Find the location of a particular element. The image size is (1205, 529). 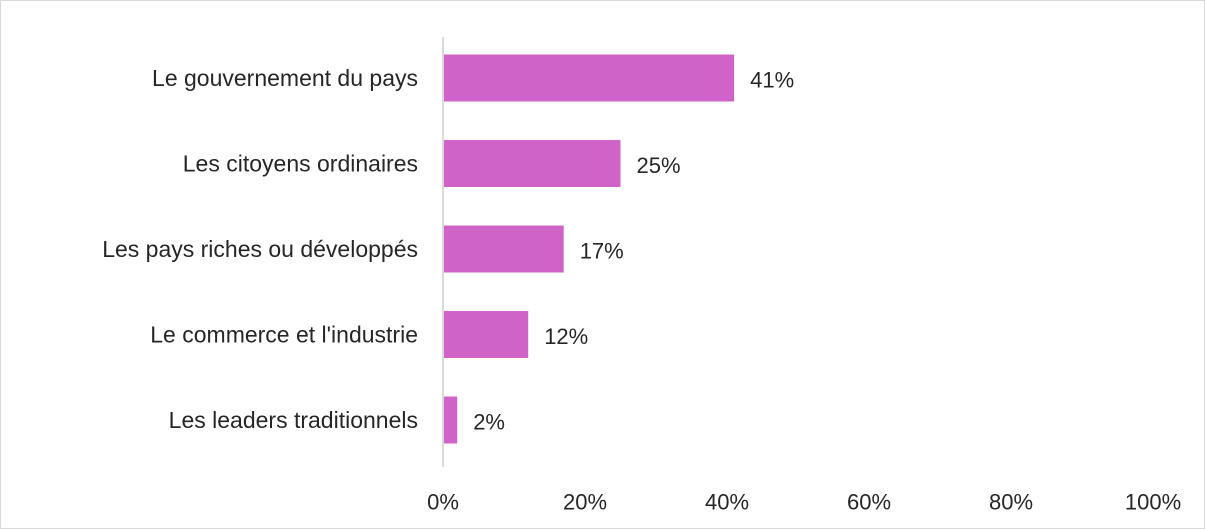

category-label-les-pays-riches-ou-developpes: Les pays riches ou développés is located at coordinates (260, 249).